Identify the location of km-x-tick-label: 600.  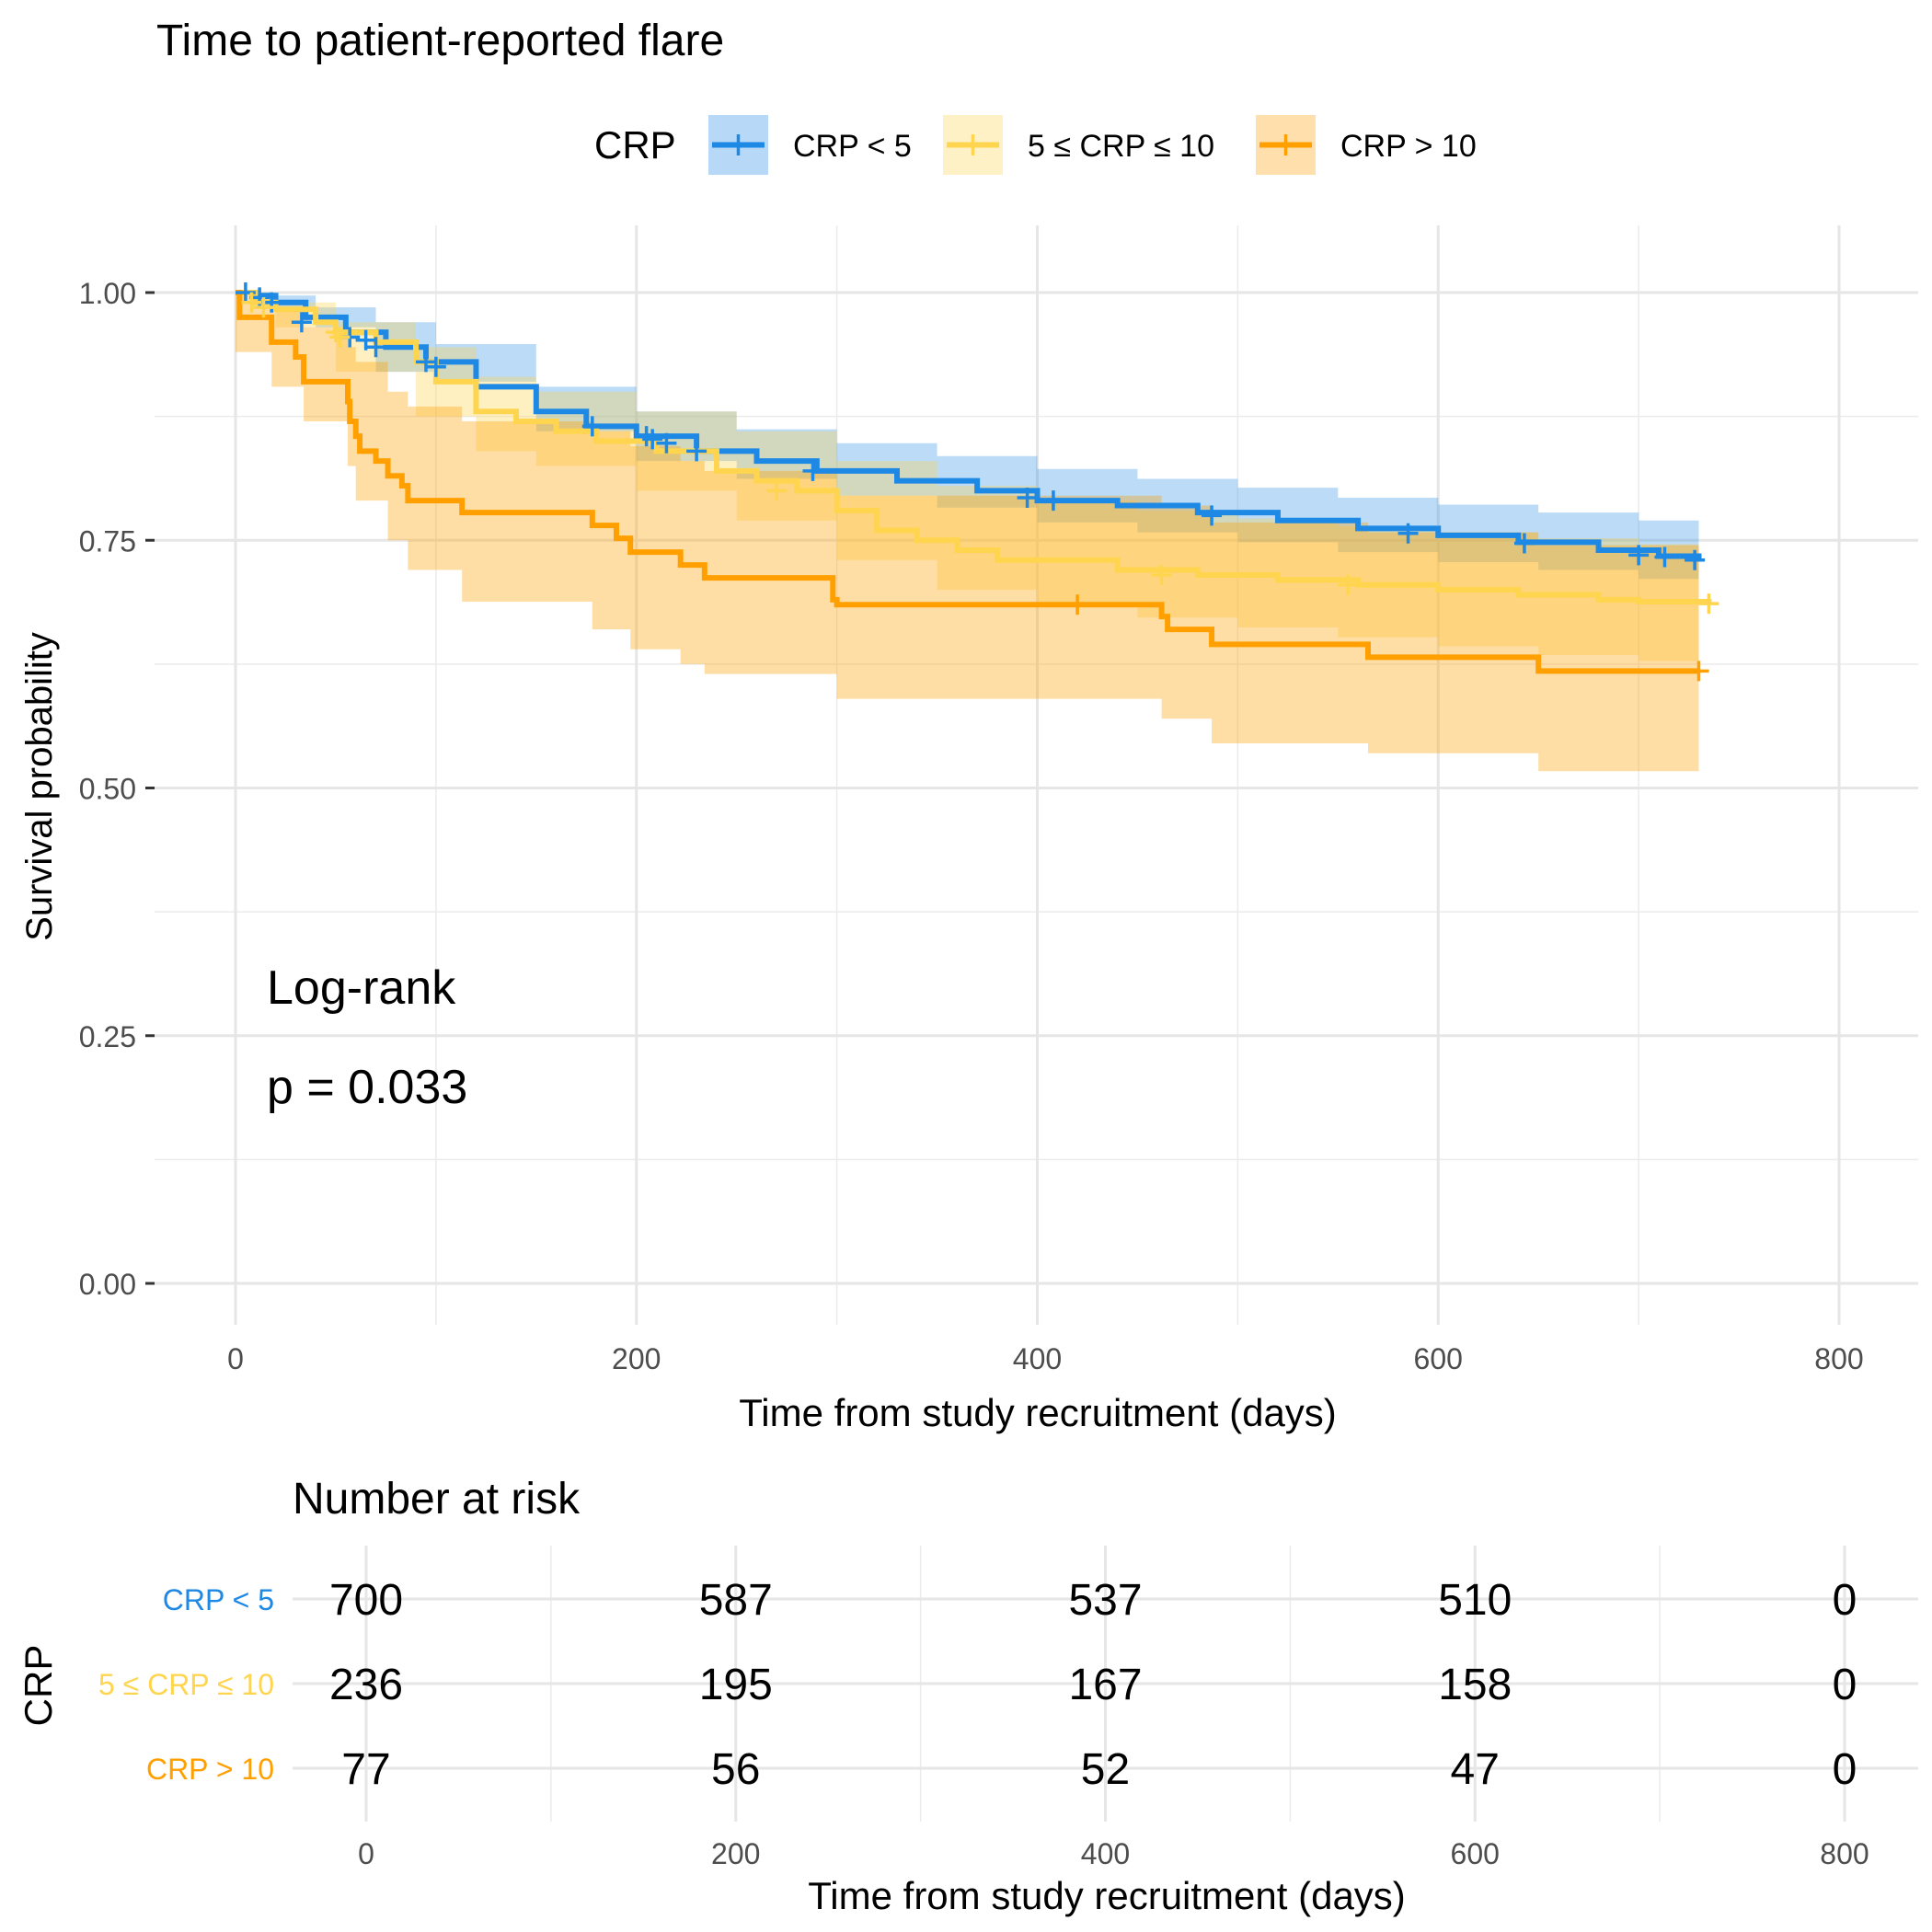
(1438, 1358).